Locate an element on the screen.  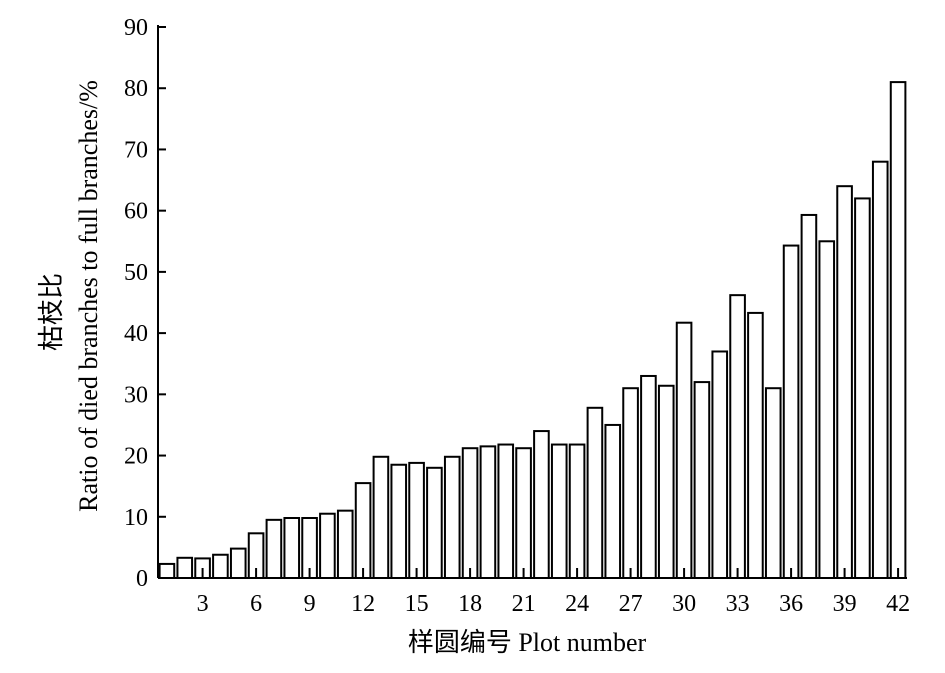
y-tick-label: 20 is located at coordinates (136, 457).